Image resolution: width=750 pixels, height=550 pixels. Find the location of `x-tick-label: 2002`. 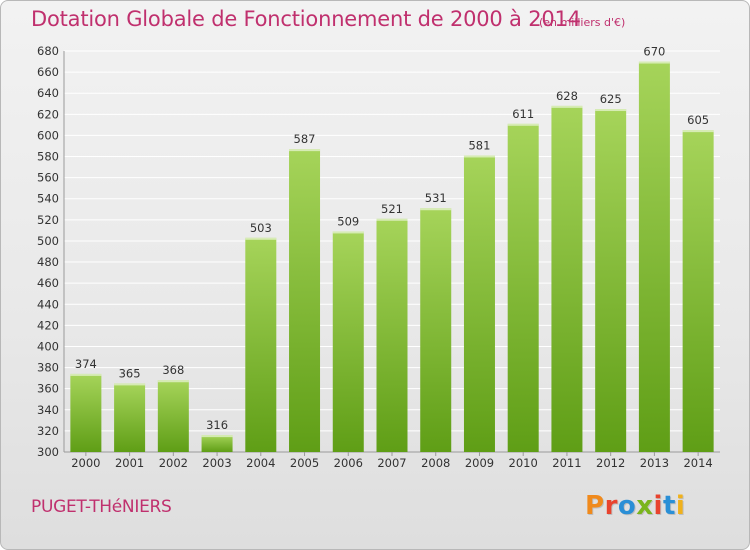

x-tick-label: 2002 is located at coordinates (173, 463).